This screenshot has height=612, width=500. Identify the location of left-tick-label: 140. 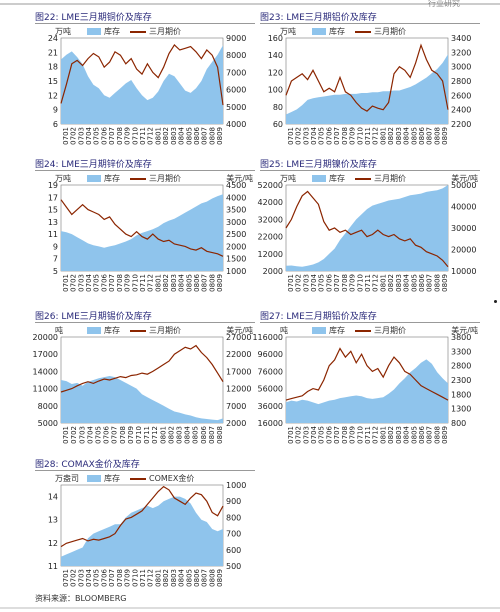
(275, 55).